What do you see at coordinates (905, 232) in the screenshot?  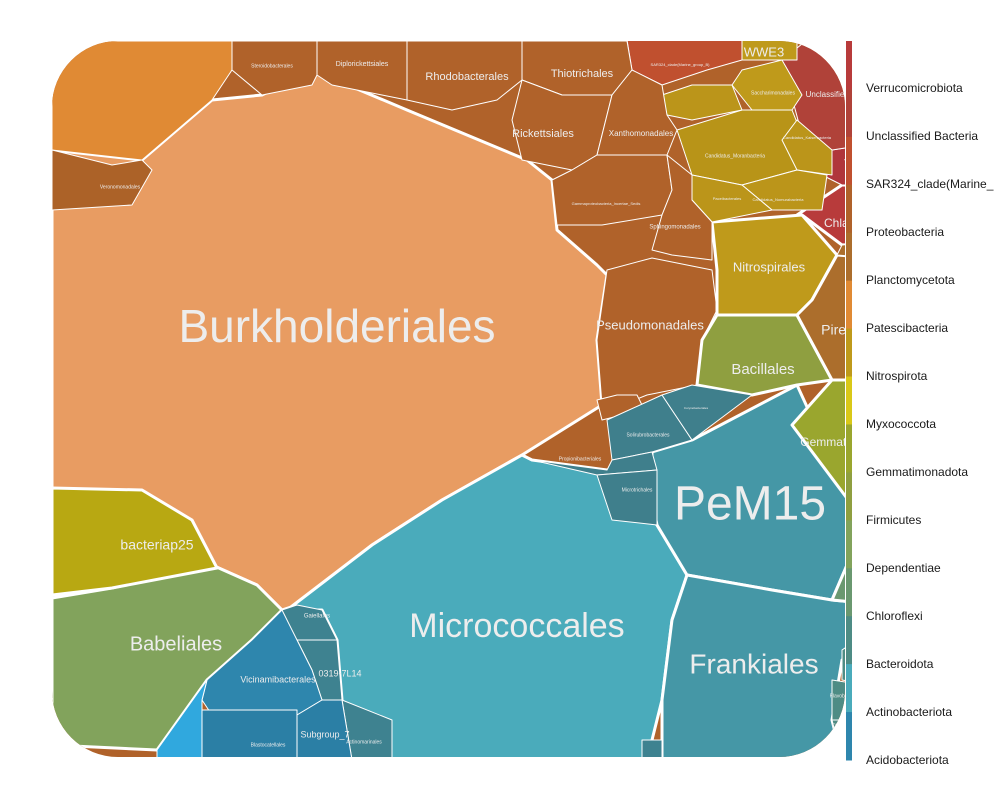 I see `legend-label: Proteobacteria` at bounding box center [905, 232].